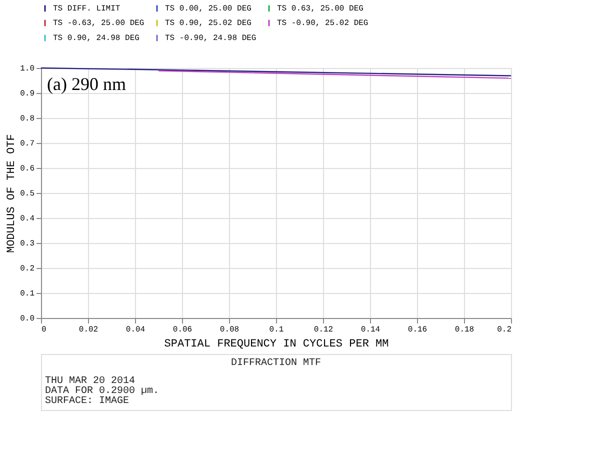 This screenshot has width=589, height=461. What do you see at coordinates (86, 9) in the screenshot?
I see `legend-label: TS DIFF. LIMIT` at bounding box center [86, 9].